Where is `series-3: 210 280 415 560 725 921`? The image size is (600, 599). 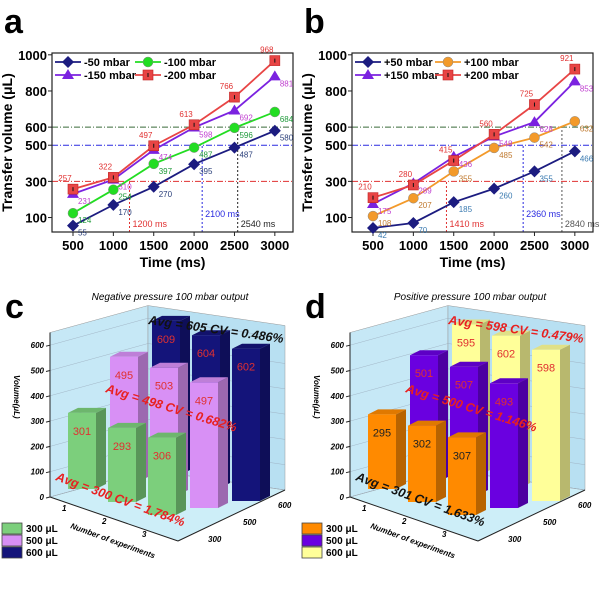
series-3: 210 280 415 560 725 921 is located at coordinates (469, 128).